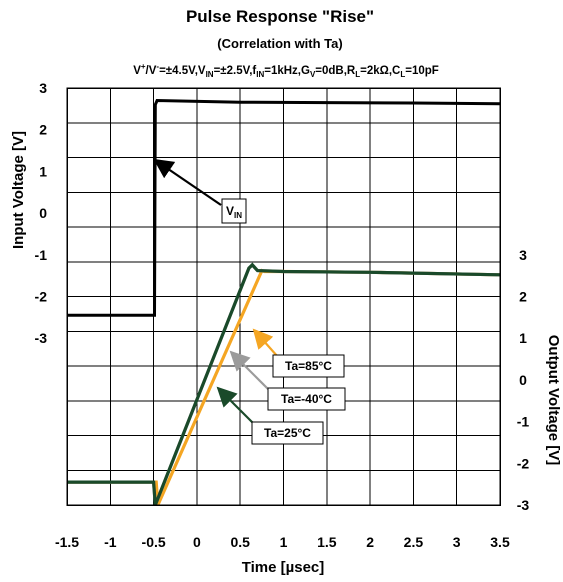 Image resolution: width=563 pixels, height=582 pixels. I want to click on condition-segment: =10pF, so click(422, 71).